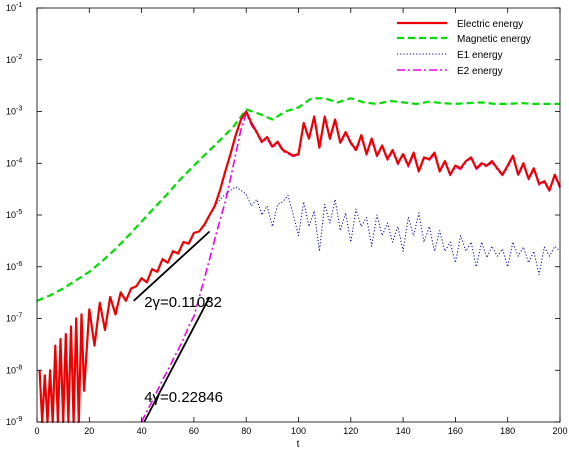 This screenshot has height=452, width=569. I want to click on x-tick-label: 140, so click(403, 431).